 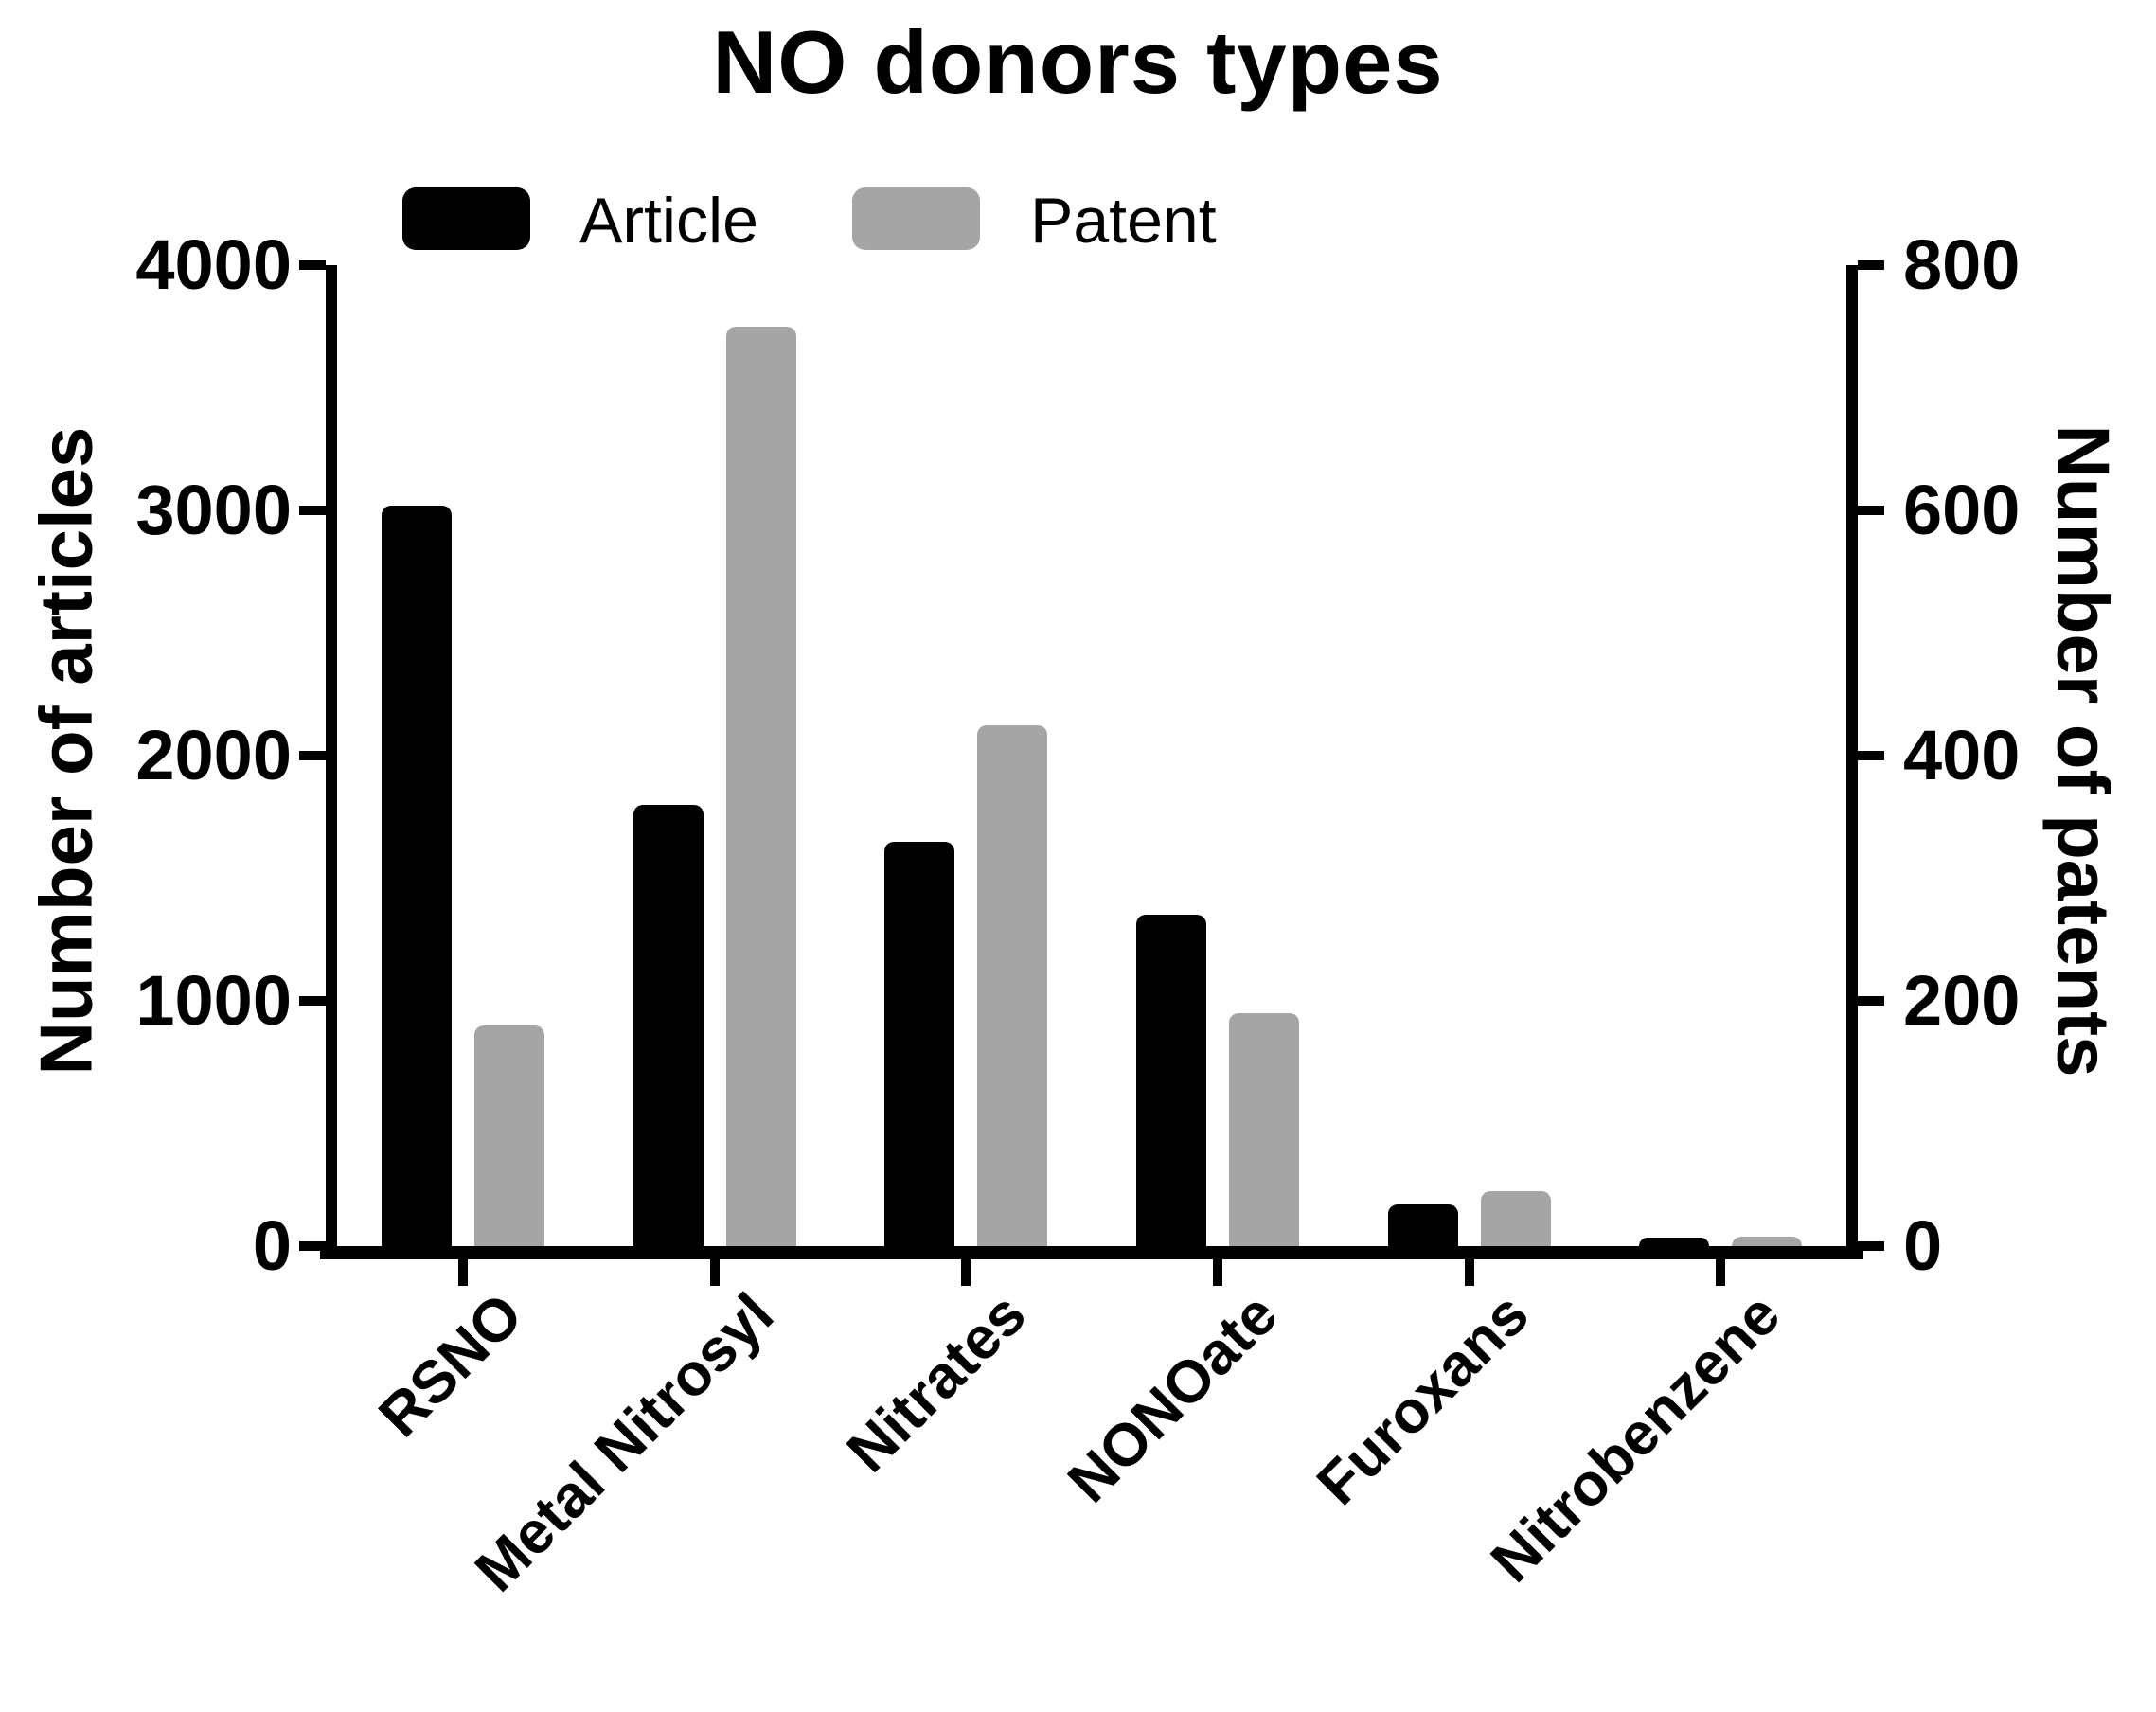 I want to click on right-axis-title: Number of patents, so click(x=2083, y=751).